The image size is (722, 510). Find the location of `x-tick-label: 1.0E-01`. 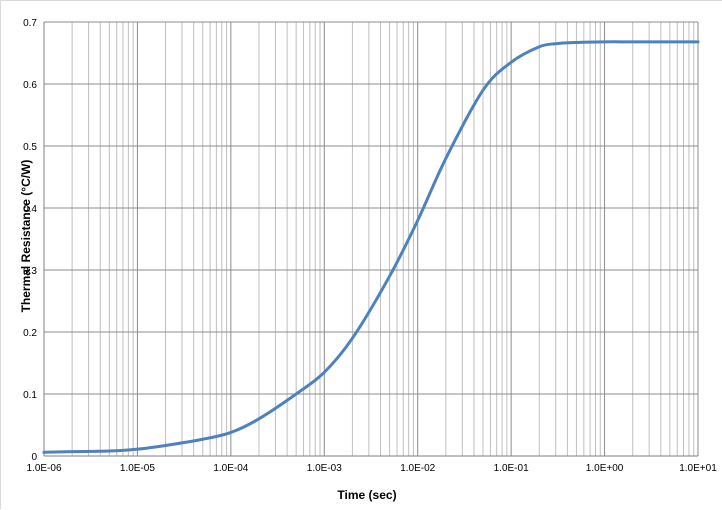

x-tick-label: 1.0E-01 is located at coordinates (511, 468).